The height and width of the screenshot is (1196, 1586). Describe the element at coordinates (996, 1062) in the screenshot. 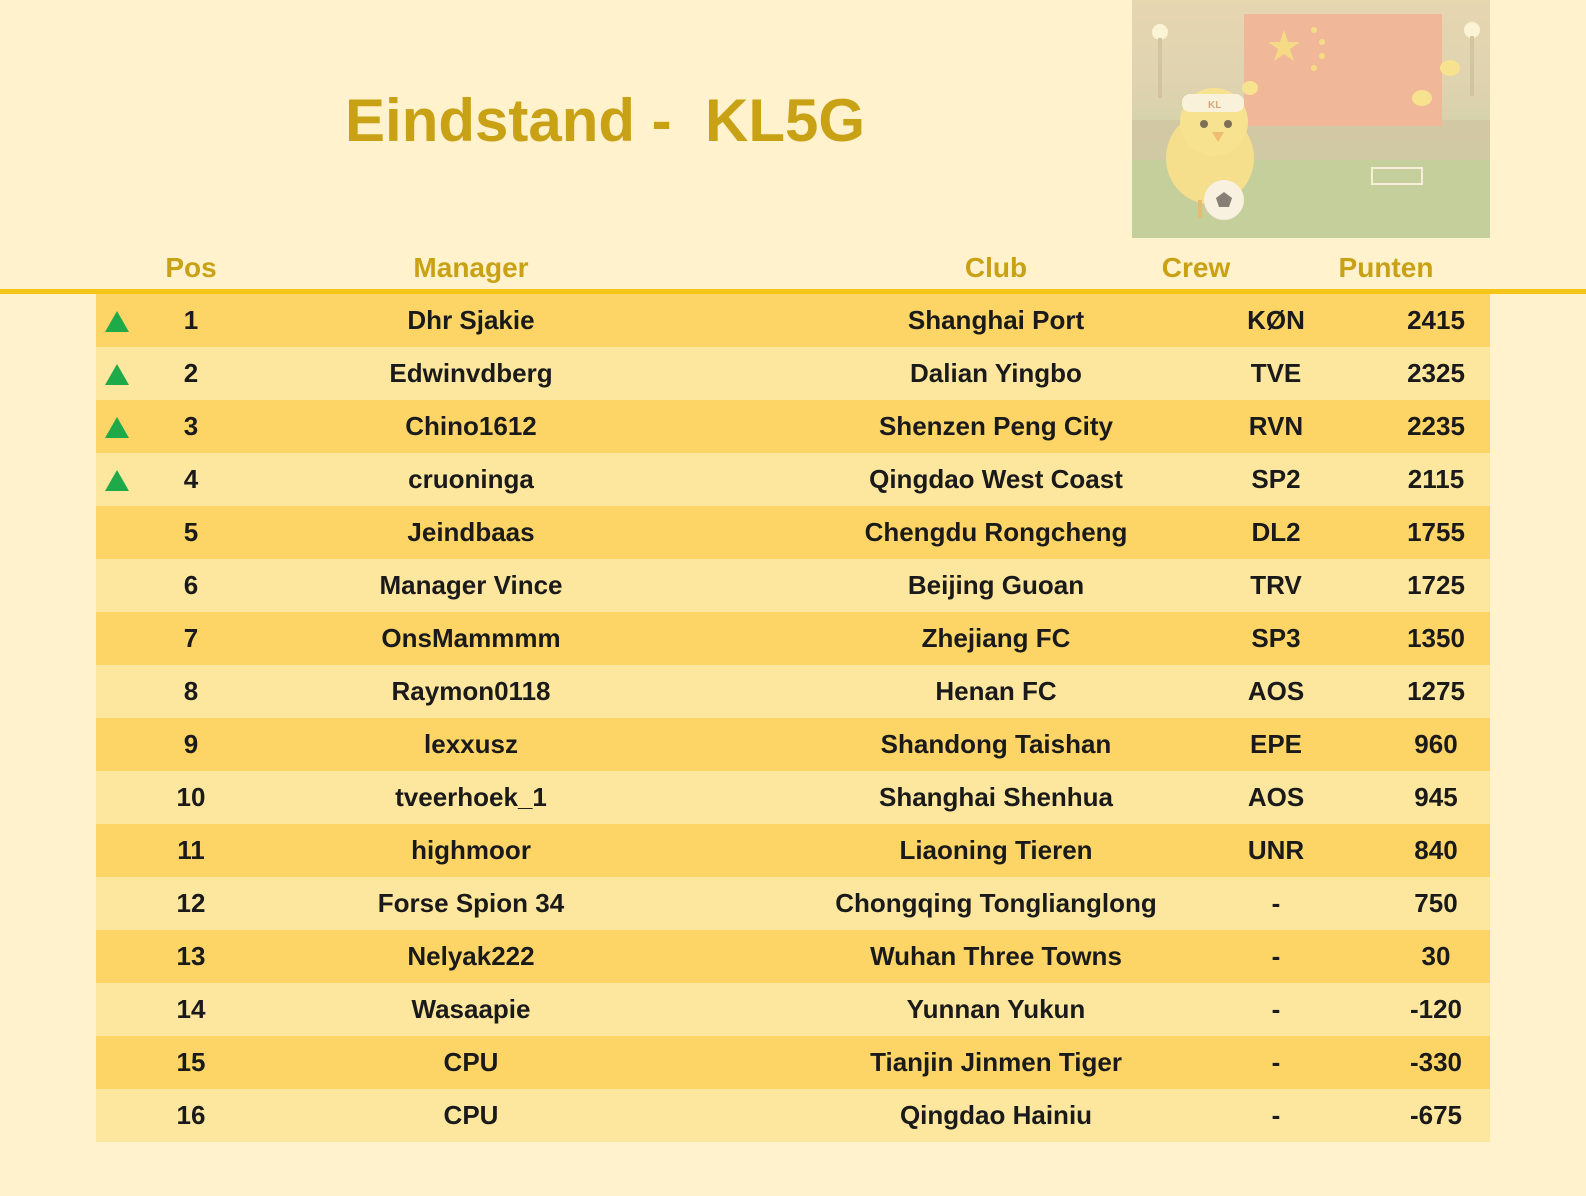

I see `club-cell: Tianjin Jinmen Tiger` at that location.